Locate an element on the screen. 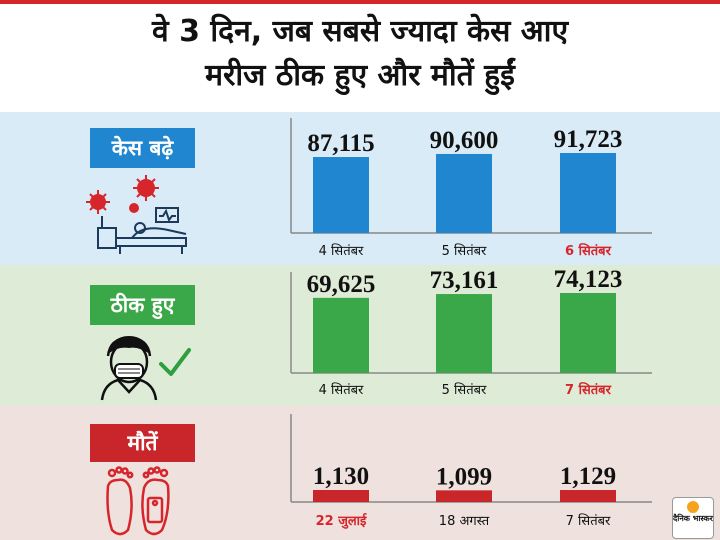 The height and width of the screenshot is (540, 720). recovered-category-label-3: 7 सितंबर is located at coordinates (588, 390).